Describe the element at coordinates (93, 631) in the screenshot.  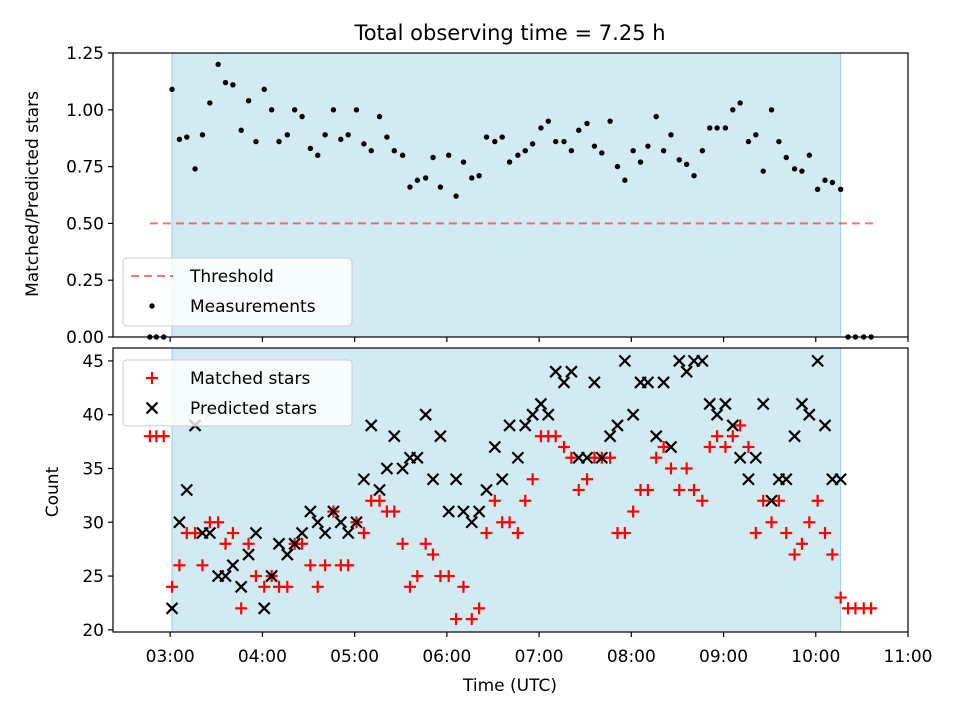
I see `bottom-y-tick-label: 20` at that location.